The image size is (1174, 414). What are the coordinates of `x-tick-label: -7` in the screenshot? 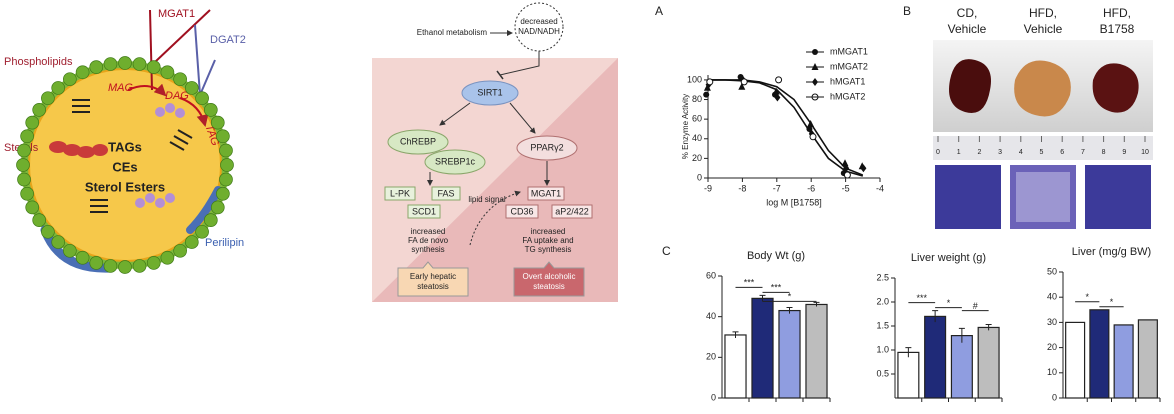 It's located at (777, 188).